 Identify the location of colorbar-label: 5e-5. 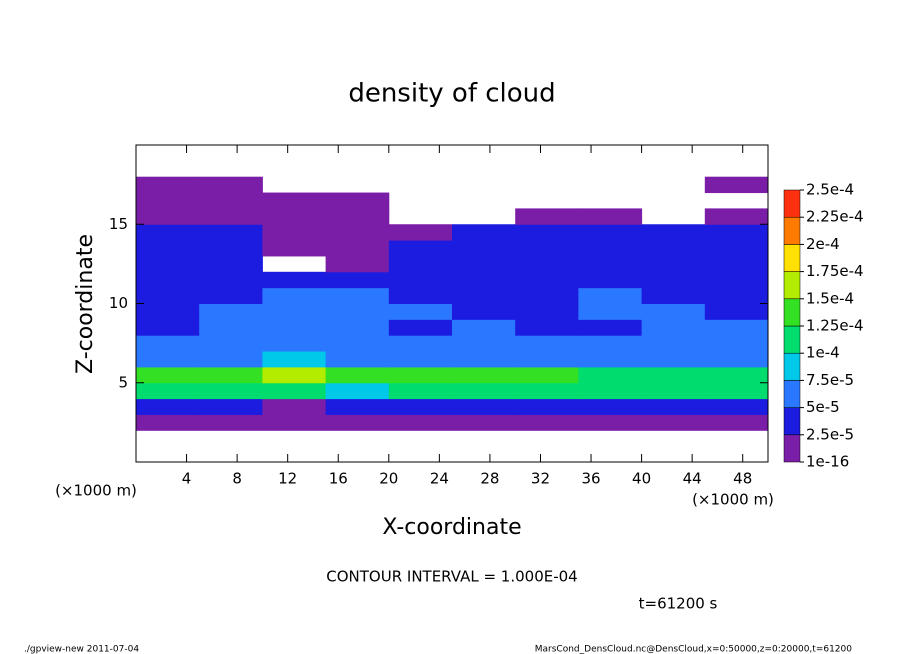
(823, 407).